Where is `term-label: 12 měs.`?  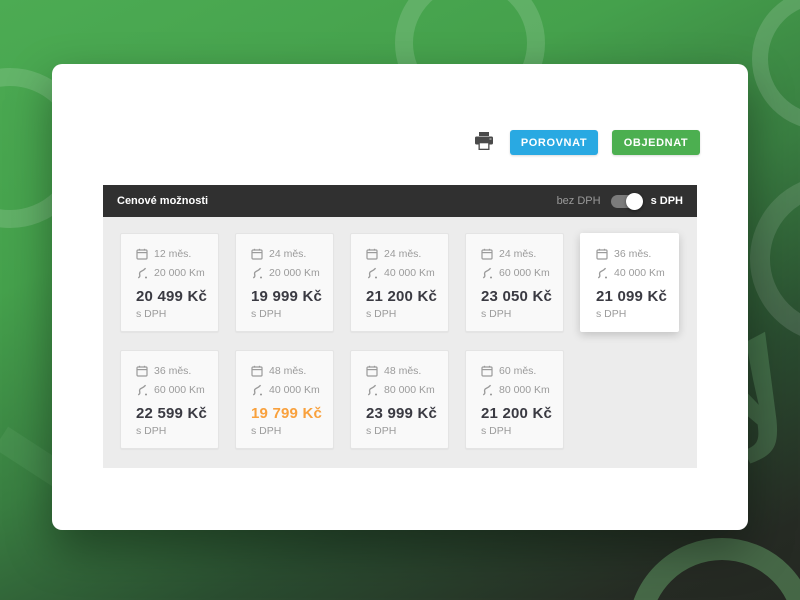
term-label: 12 měs. is located at coordinates (173, 254).